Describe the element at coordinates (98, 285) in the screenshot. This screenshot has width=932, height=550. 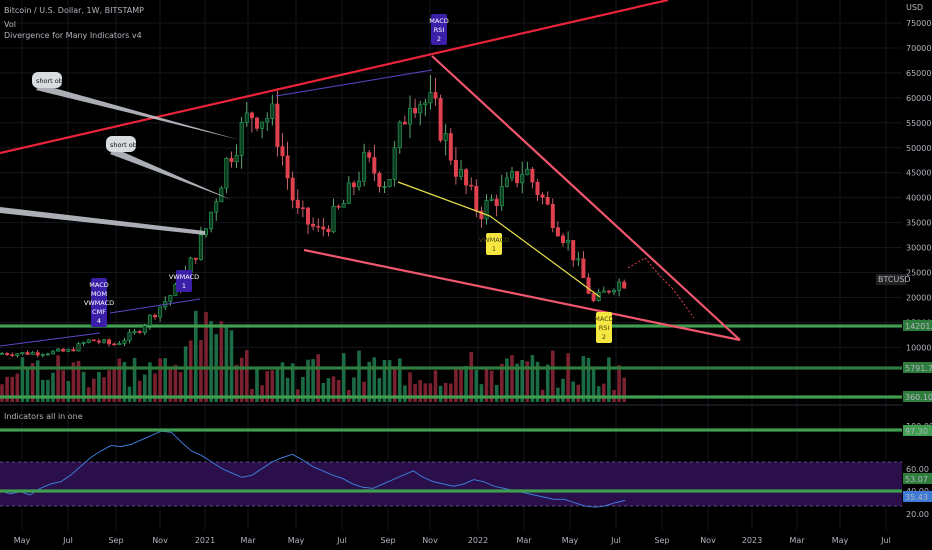
I see `divergence-tag-text: MACD` at that location.